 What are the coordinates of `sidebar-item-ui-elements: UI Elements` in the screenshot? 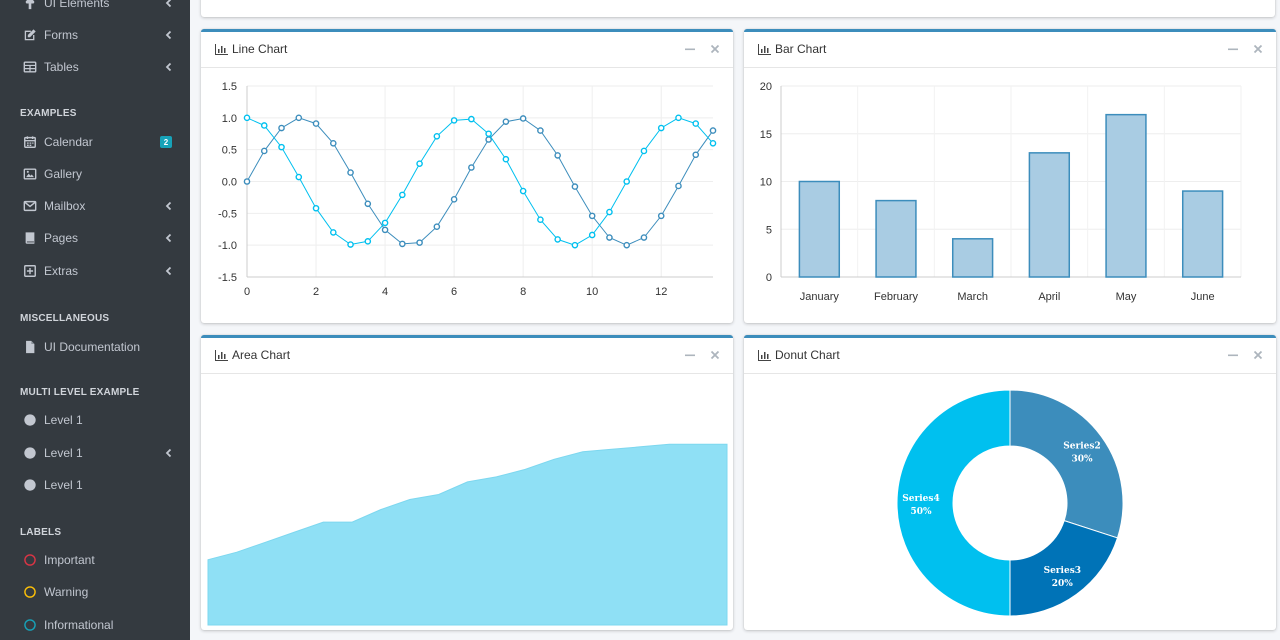 It's located at (95, 9).